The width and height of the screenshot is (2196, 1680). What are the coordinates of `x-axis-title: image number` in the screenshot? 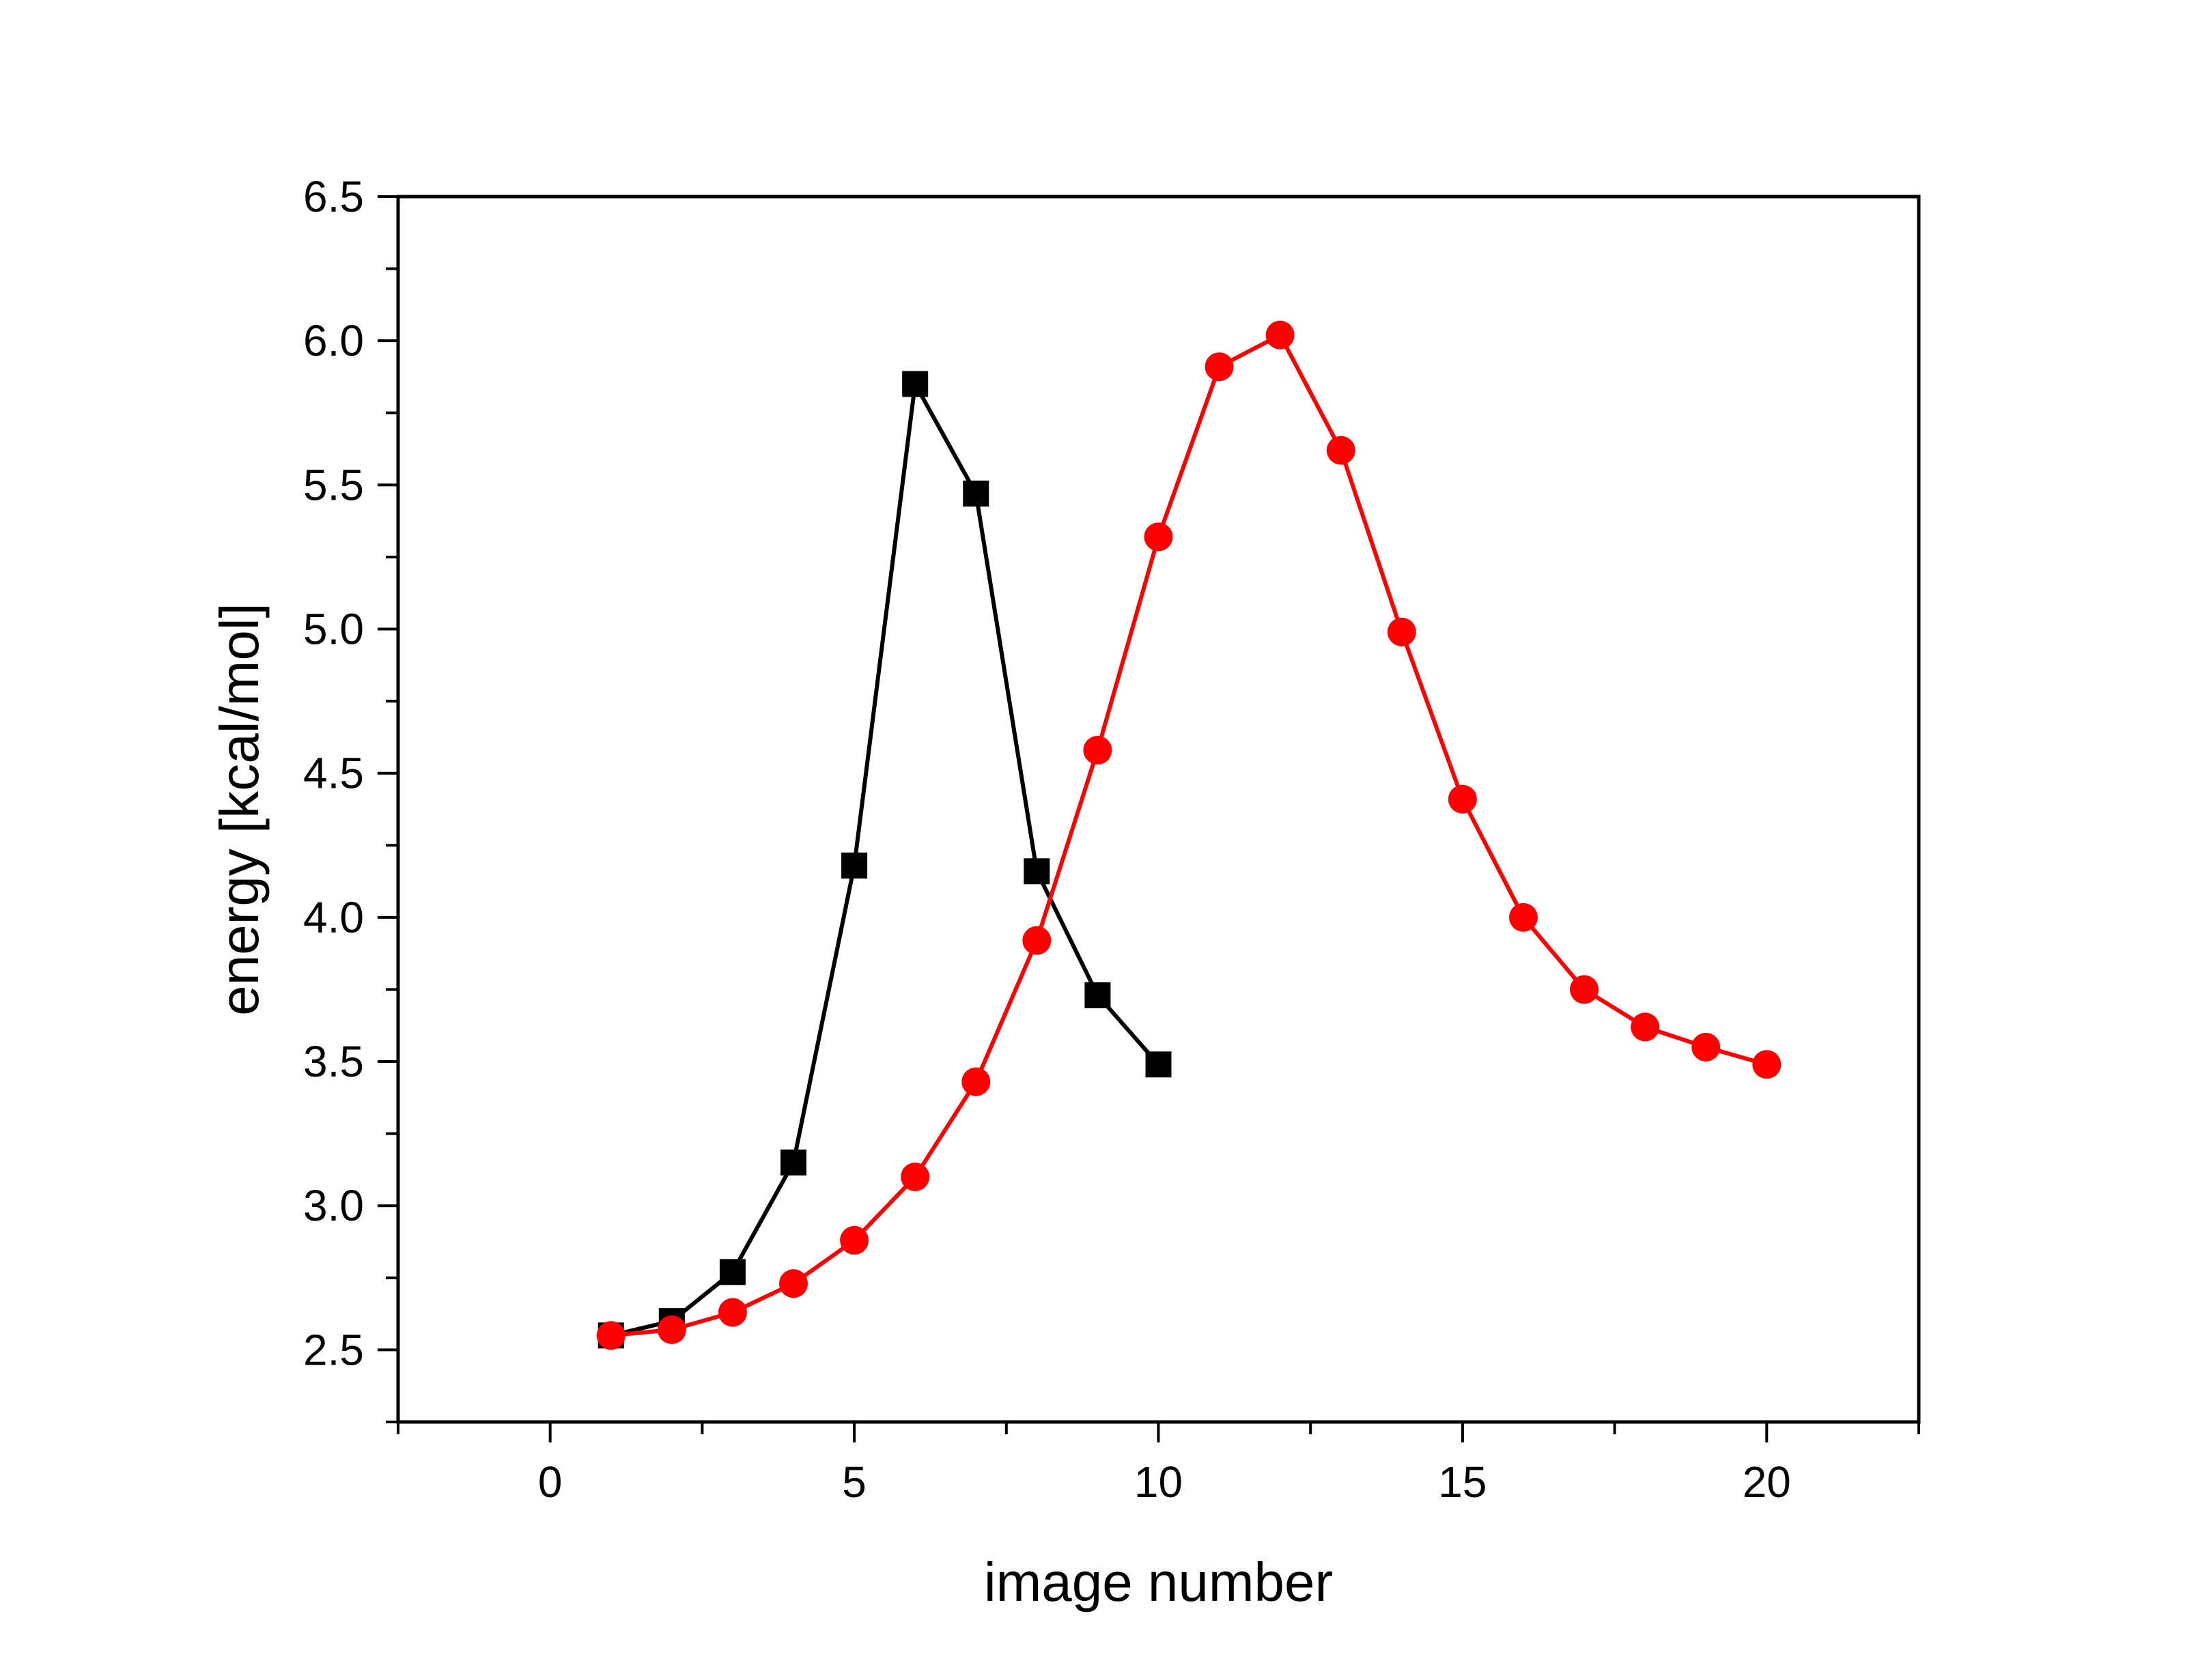 It's located at (1159, 1582).